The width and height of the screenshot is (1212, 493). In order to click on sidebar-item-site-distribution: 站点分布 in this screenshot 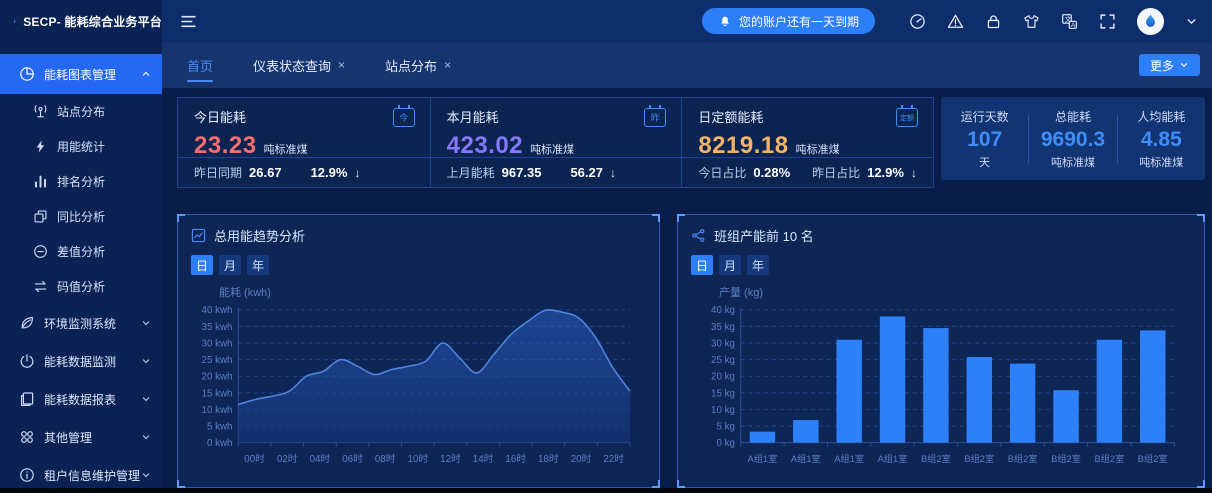, I will do `click(81, 111)`.